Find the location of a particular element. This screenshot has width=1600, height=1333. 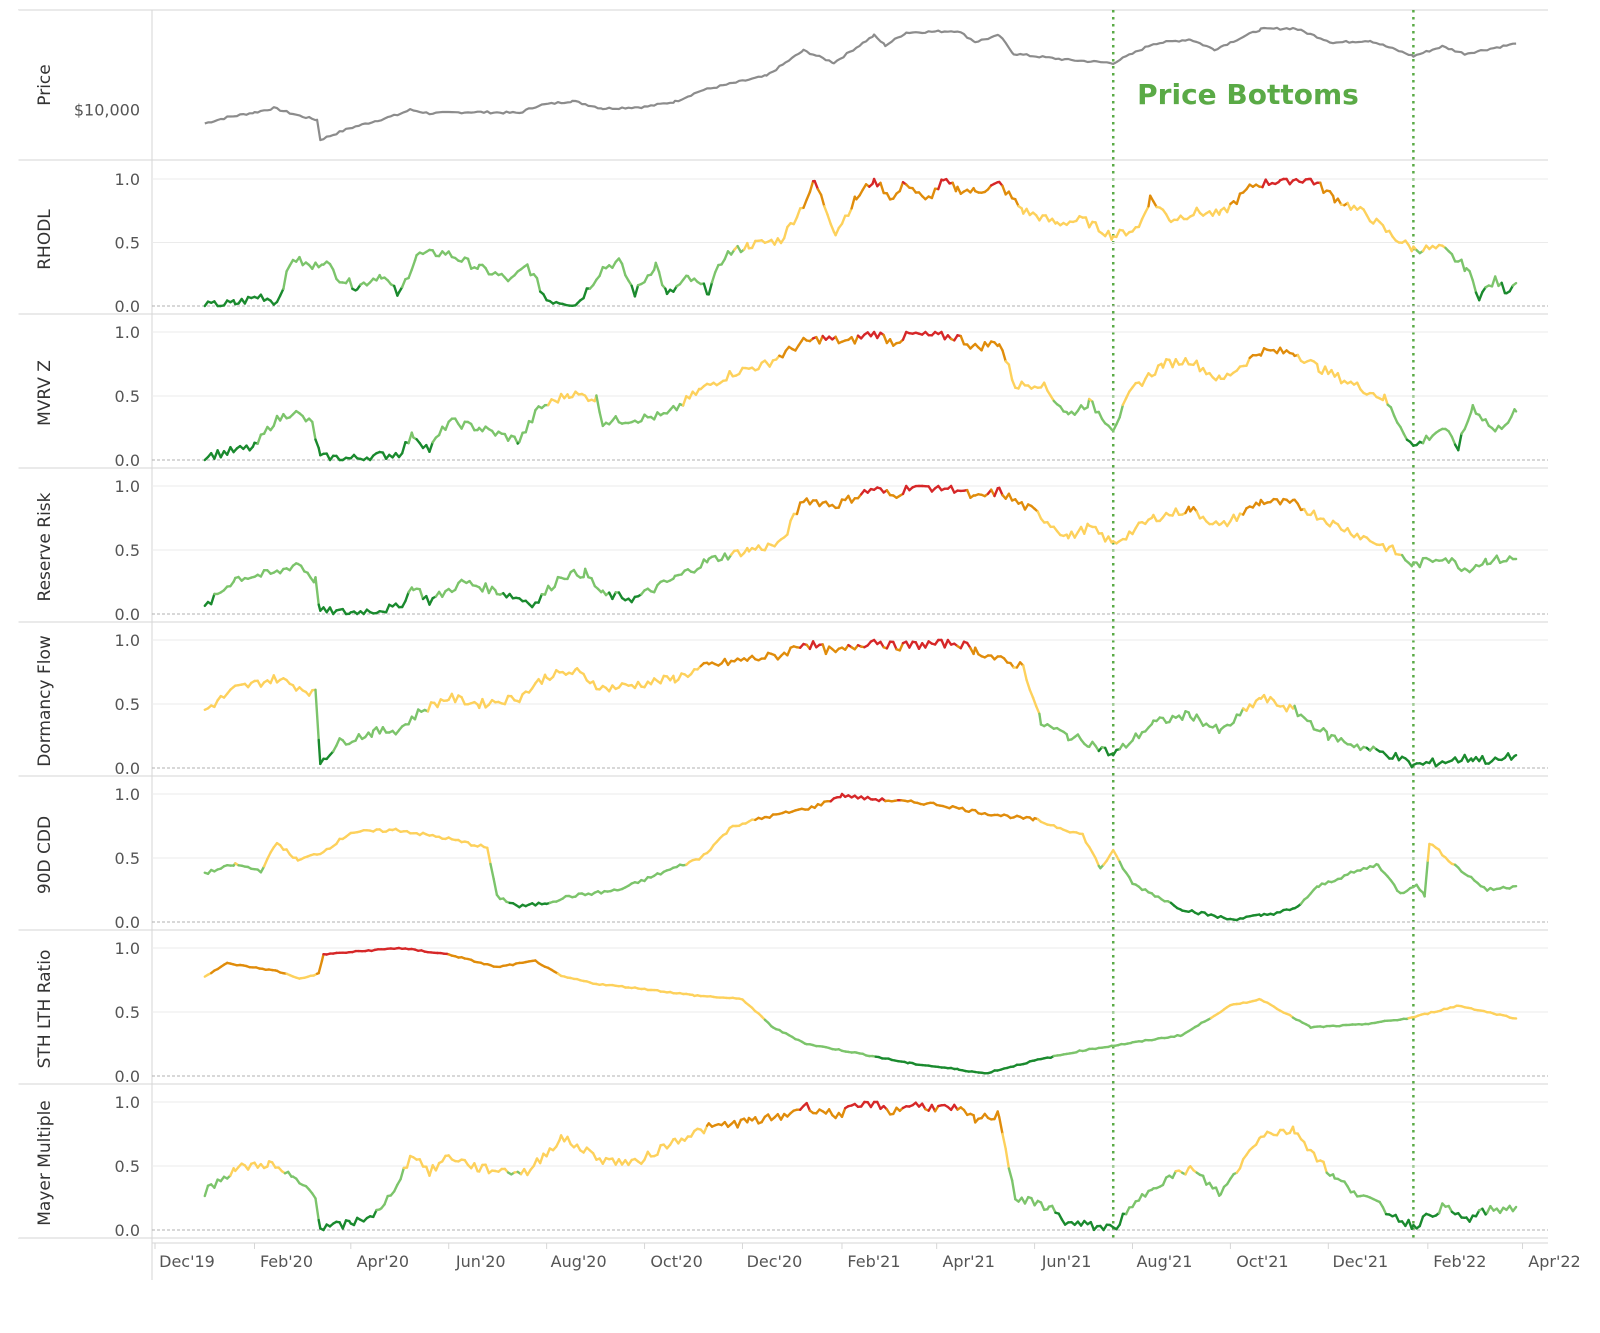

sth-lth-ratio-segment is located at coordinates (320, 967).